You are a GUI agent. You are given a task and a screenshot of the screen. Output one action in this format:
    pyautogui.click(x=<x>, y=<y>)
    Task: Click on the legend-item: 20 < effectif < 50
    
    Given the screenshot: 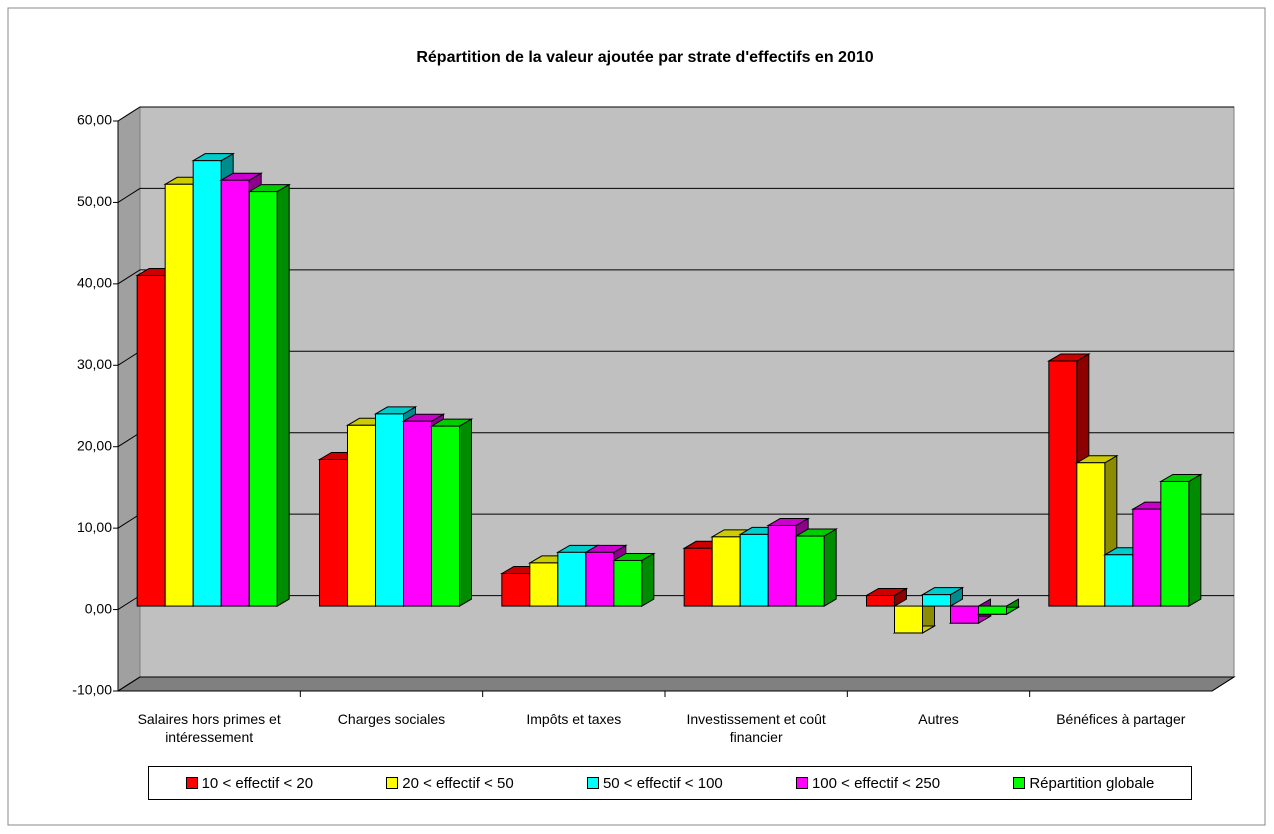 What is the action you would take?
    pyautogui.click(x=450, y=783)
    